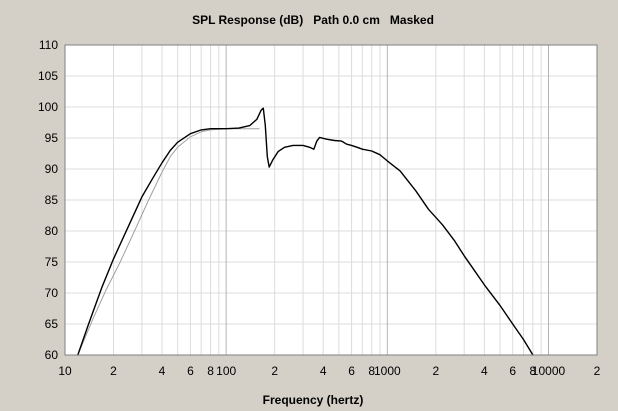 This screenshot has width=618, height=411. What do you see at coordinates (48, 76) in the screenshot?
I see `y-tick-label: 105` at bounding box center [48, 76].